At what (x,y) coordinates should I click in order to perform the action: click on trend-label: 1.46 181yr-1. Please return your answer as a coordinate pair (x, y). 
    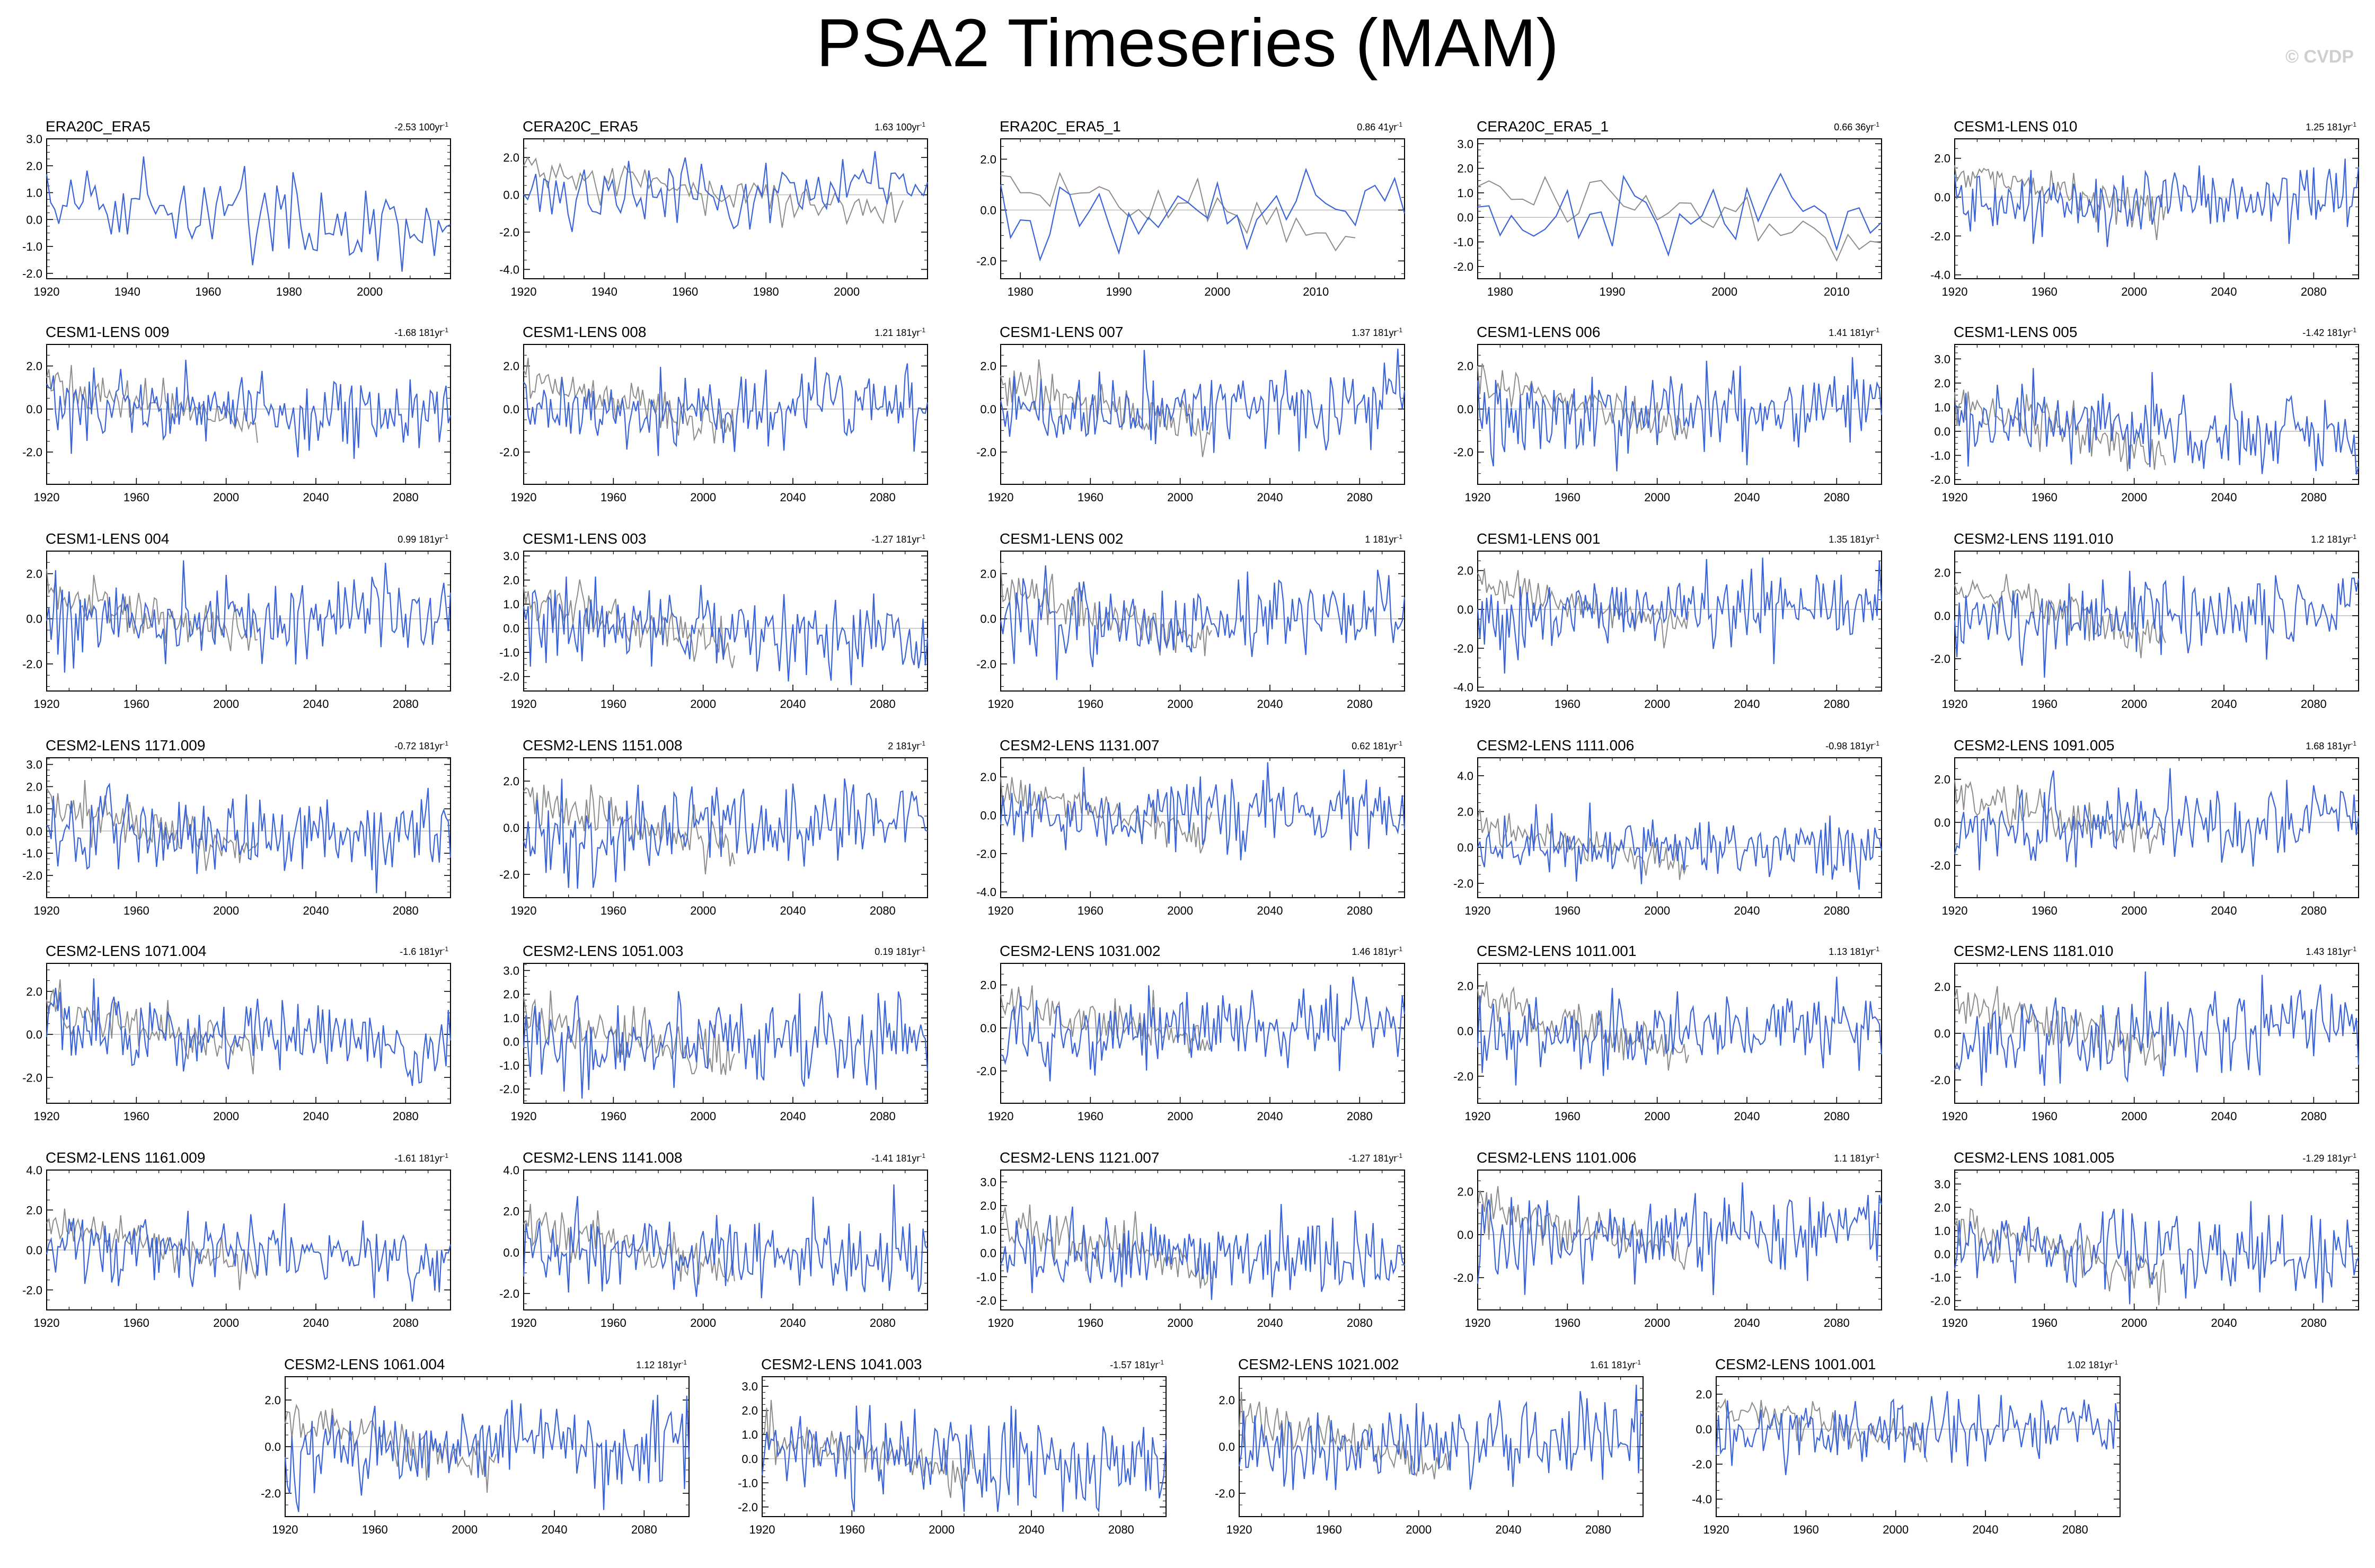
    Looking at the image, I should click on (1377, 951).